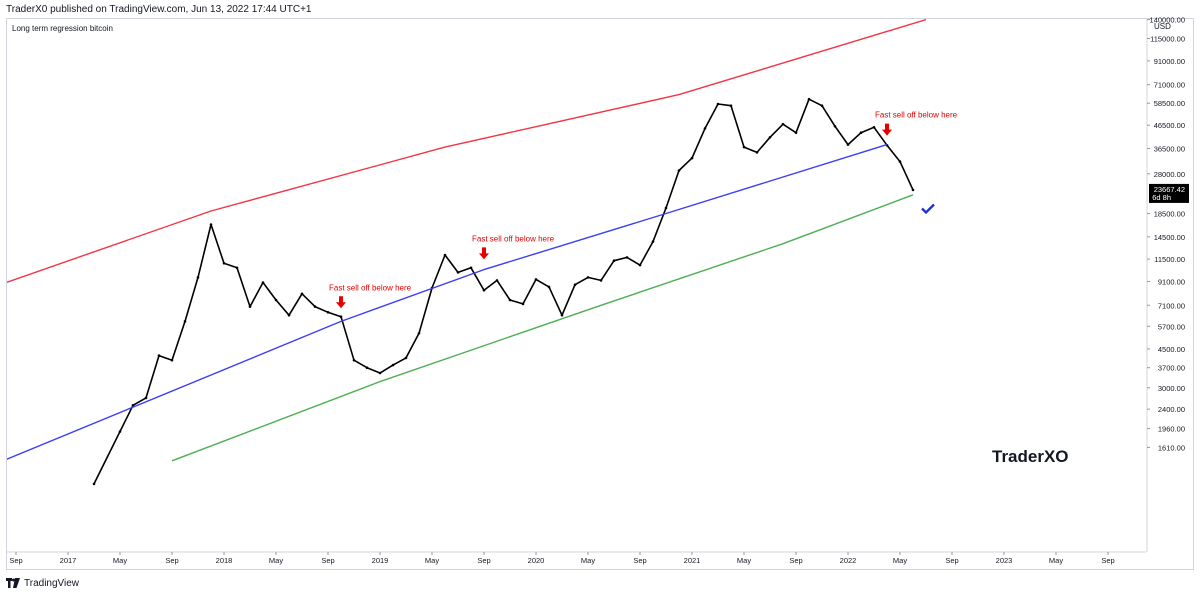  What do you see at coordinates (1030, 456) in the screenshot?
I see `traderxo-watermark: TraderXO` at bounding box center [1030, 456].